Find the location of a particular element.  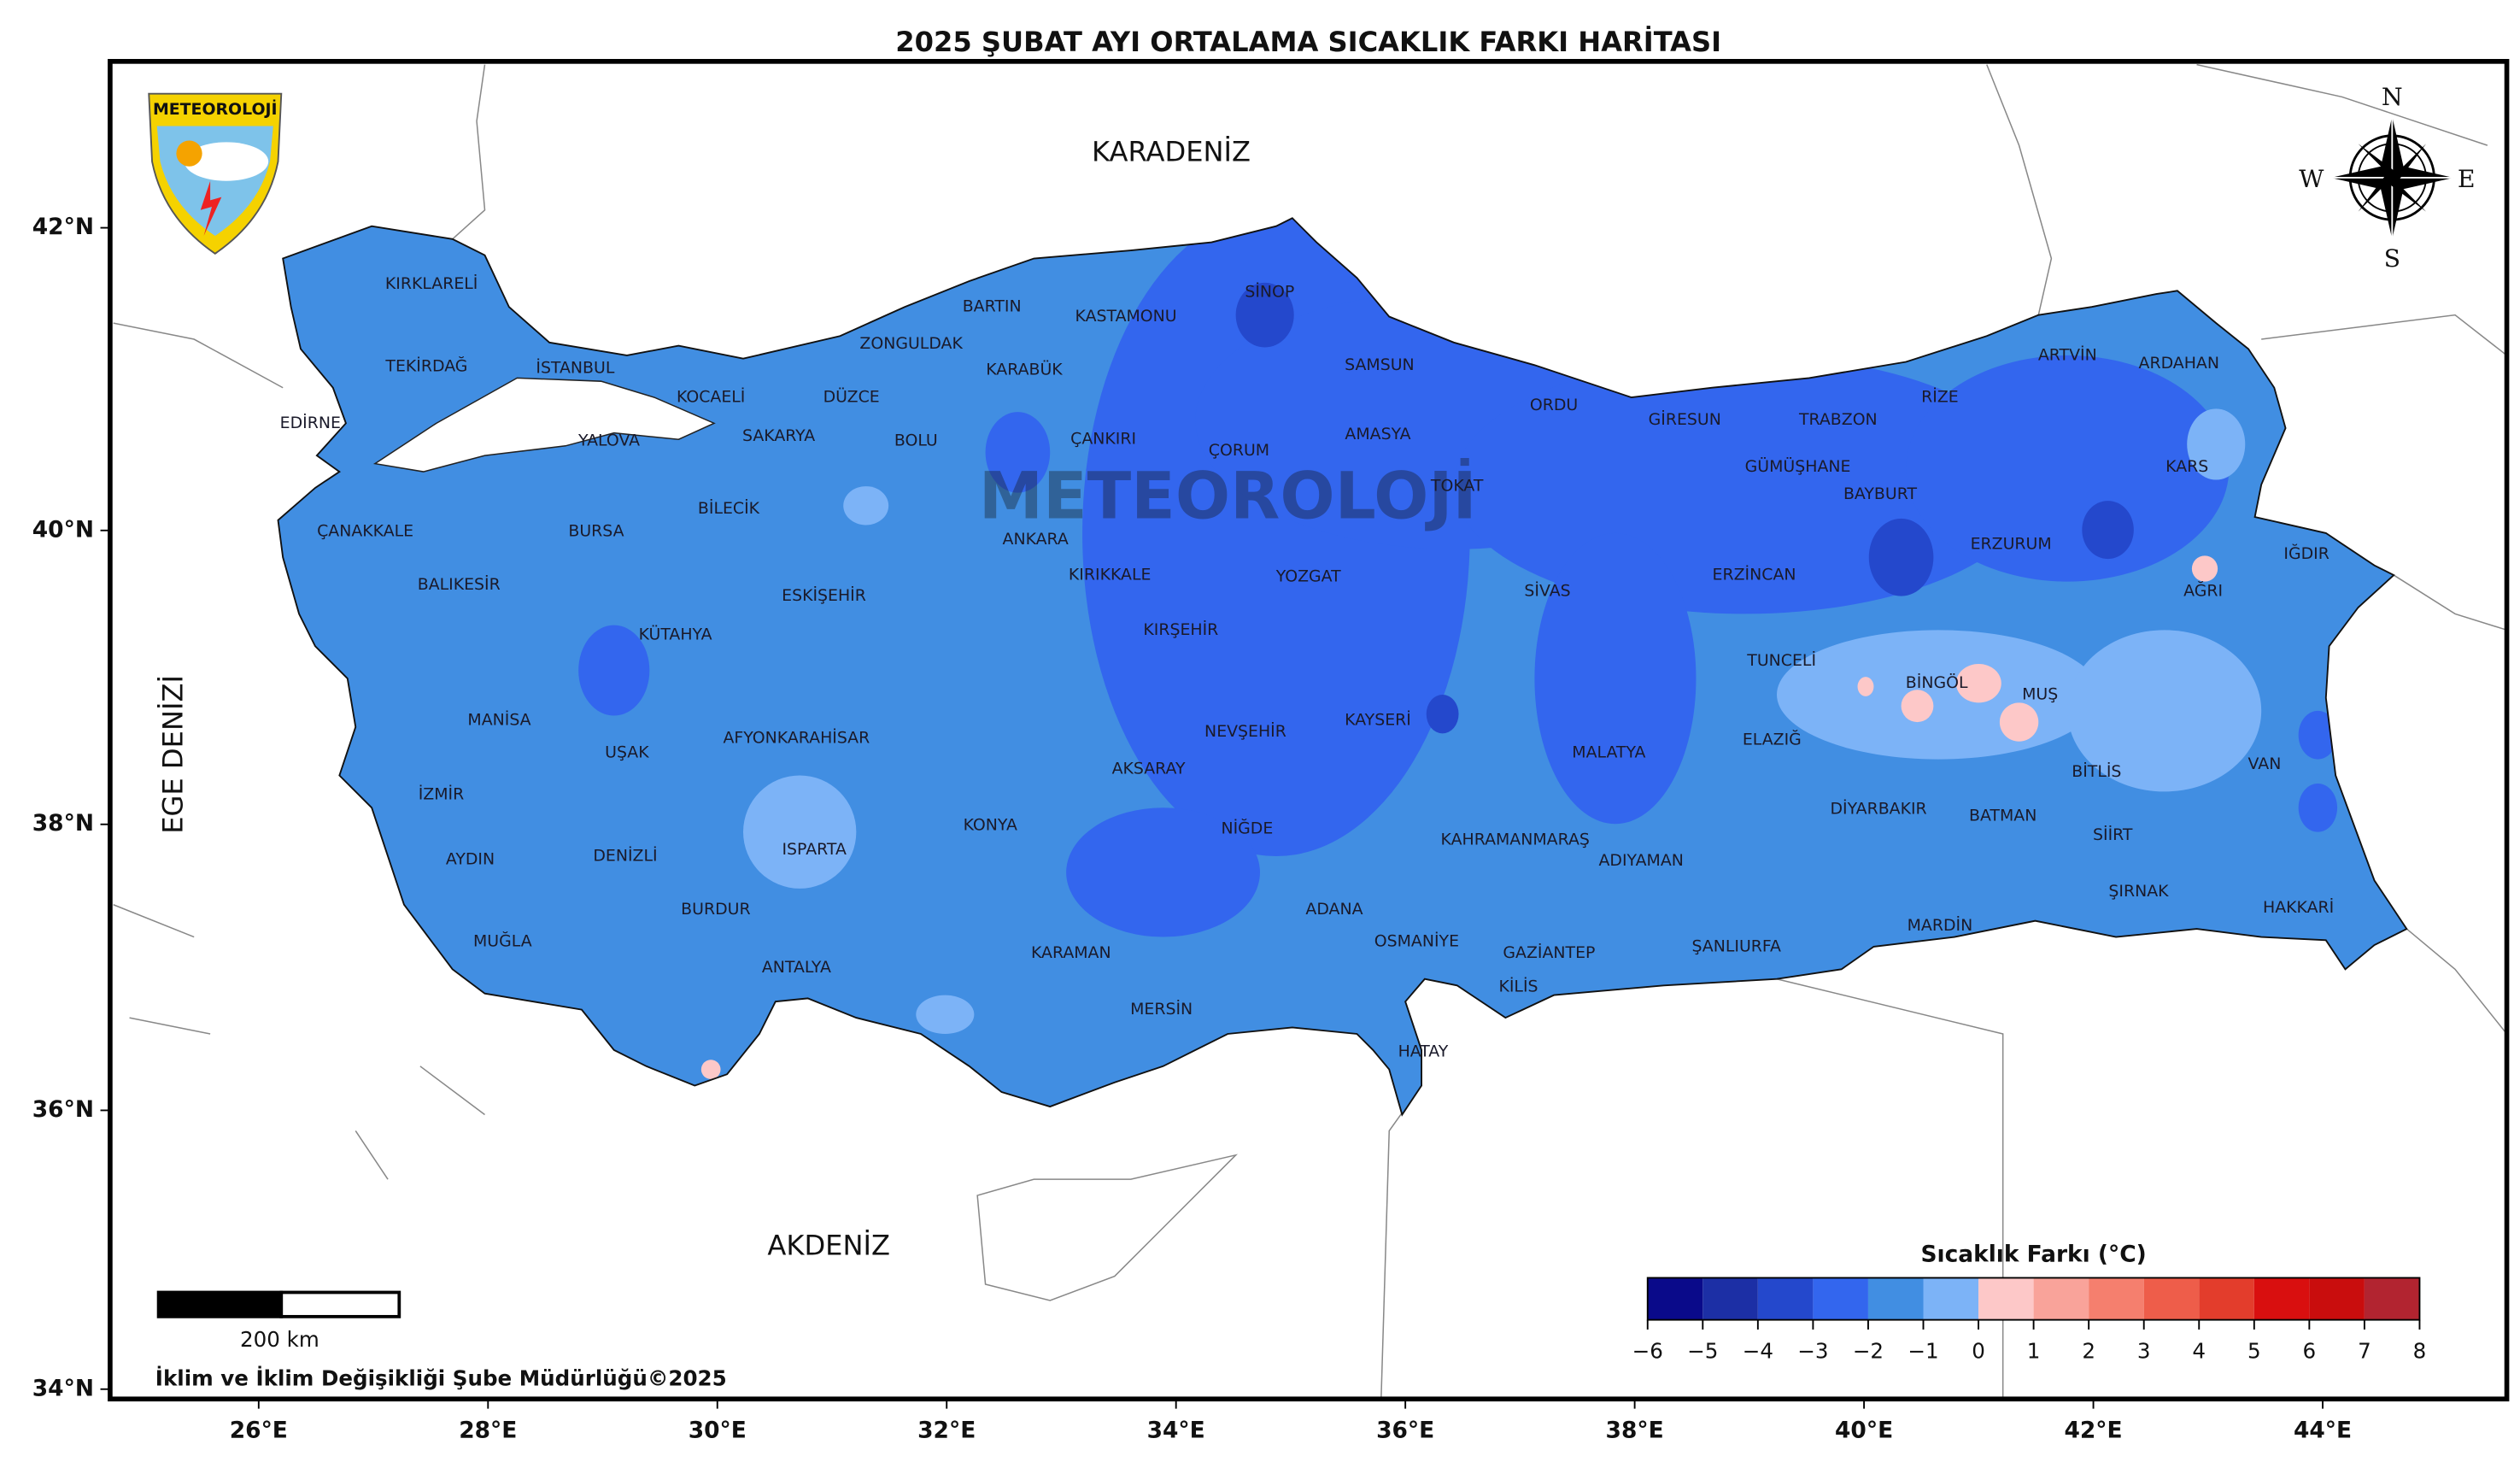

sea-label: KARADENİZ is located at coordinates (1171, 152).